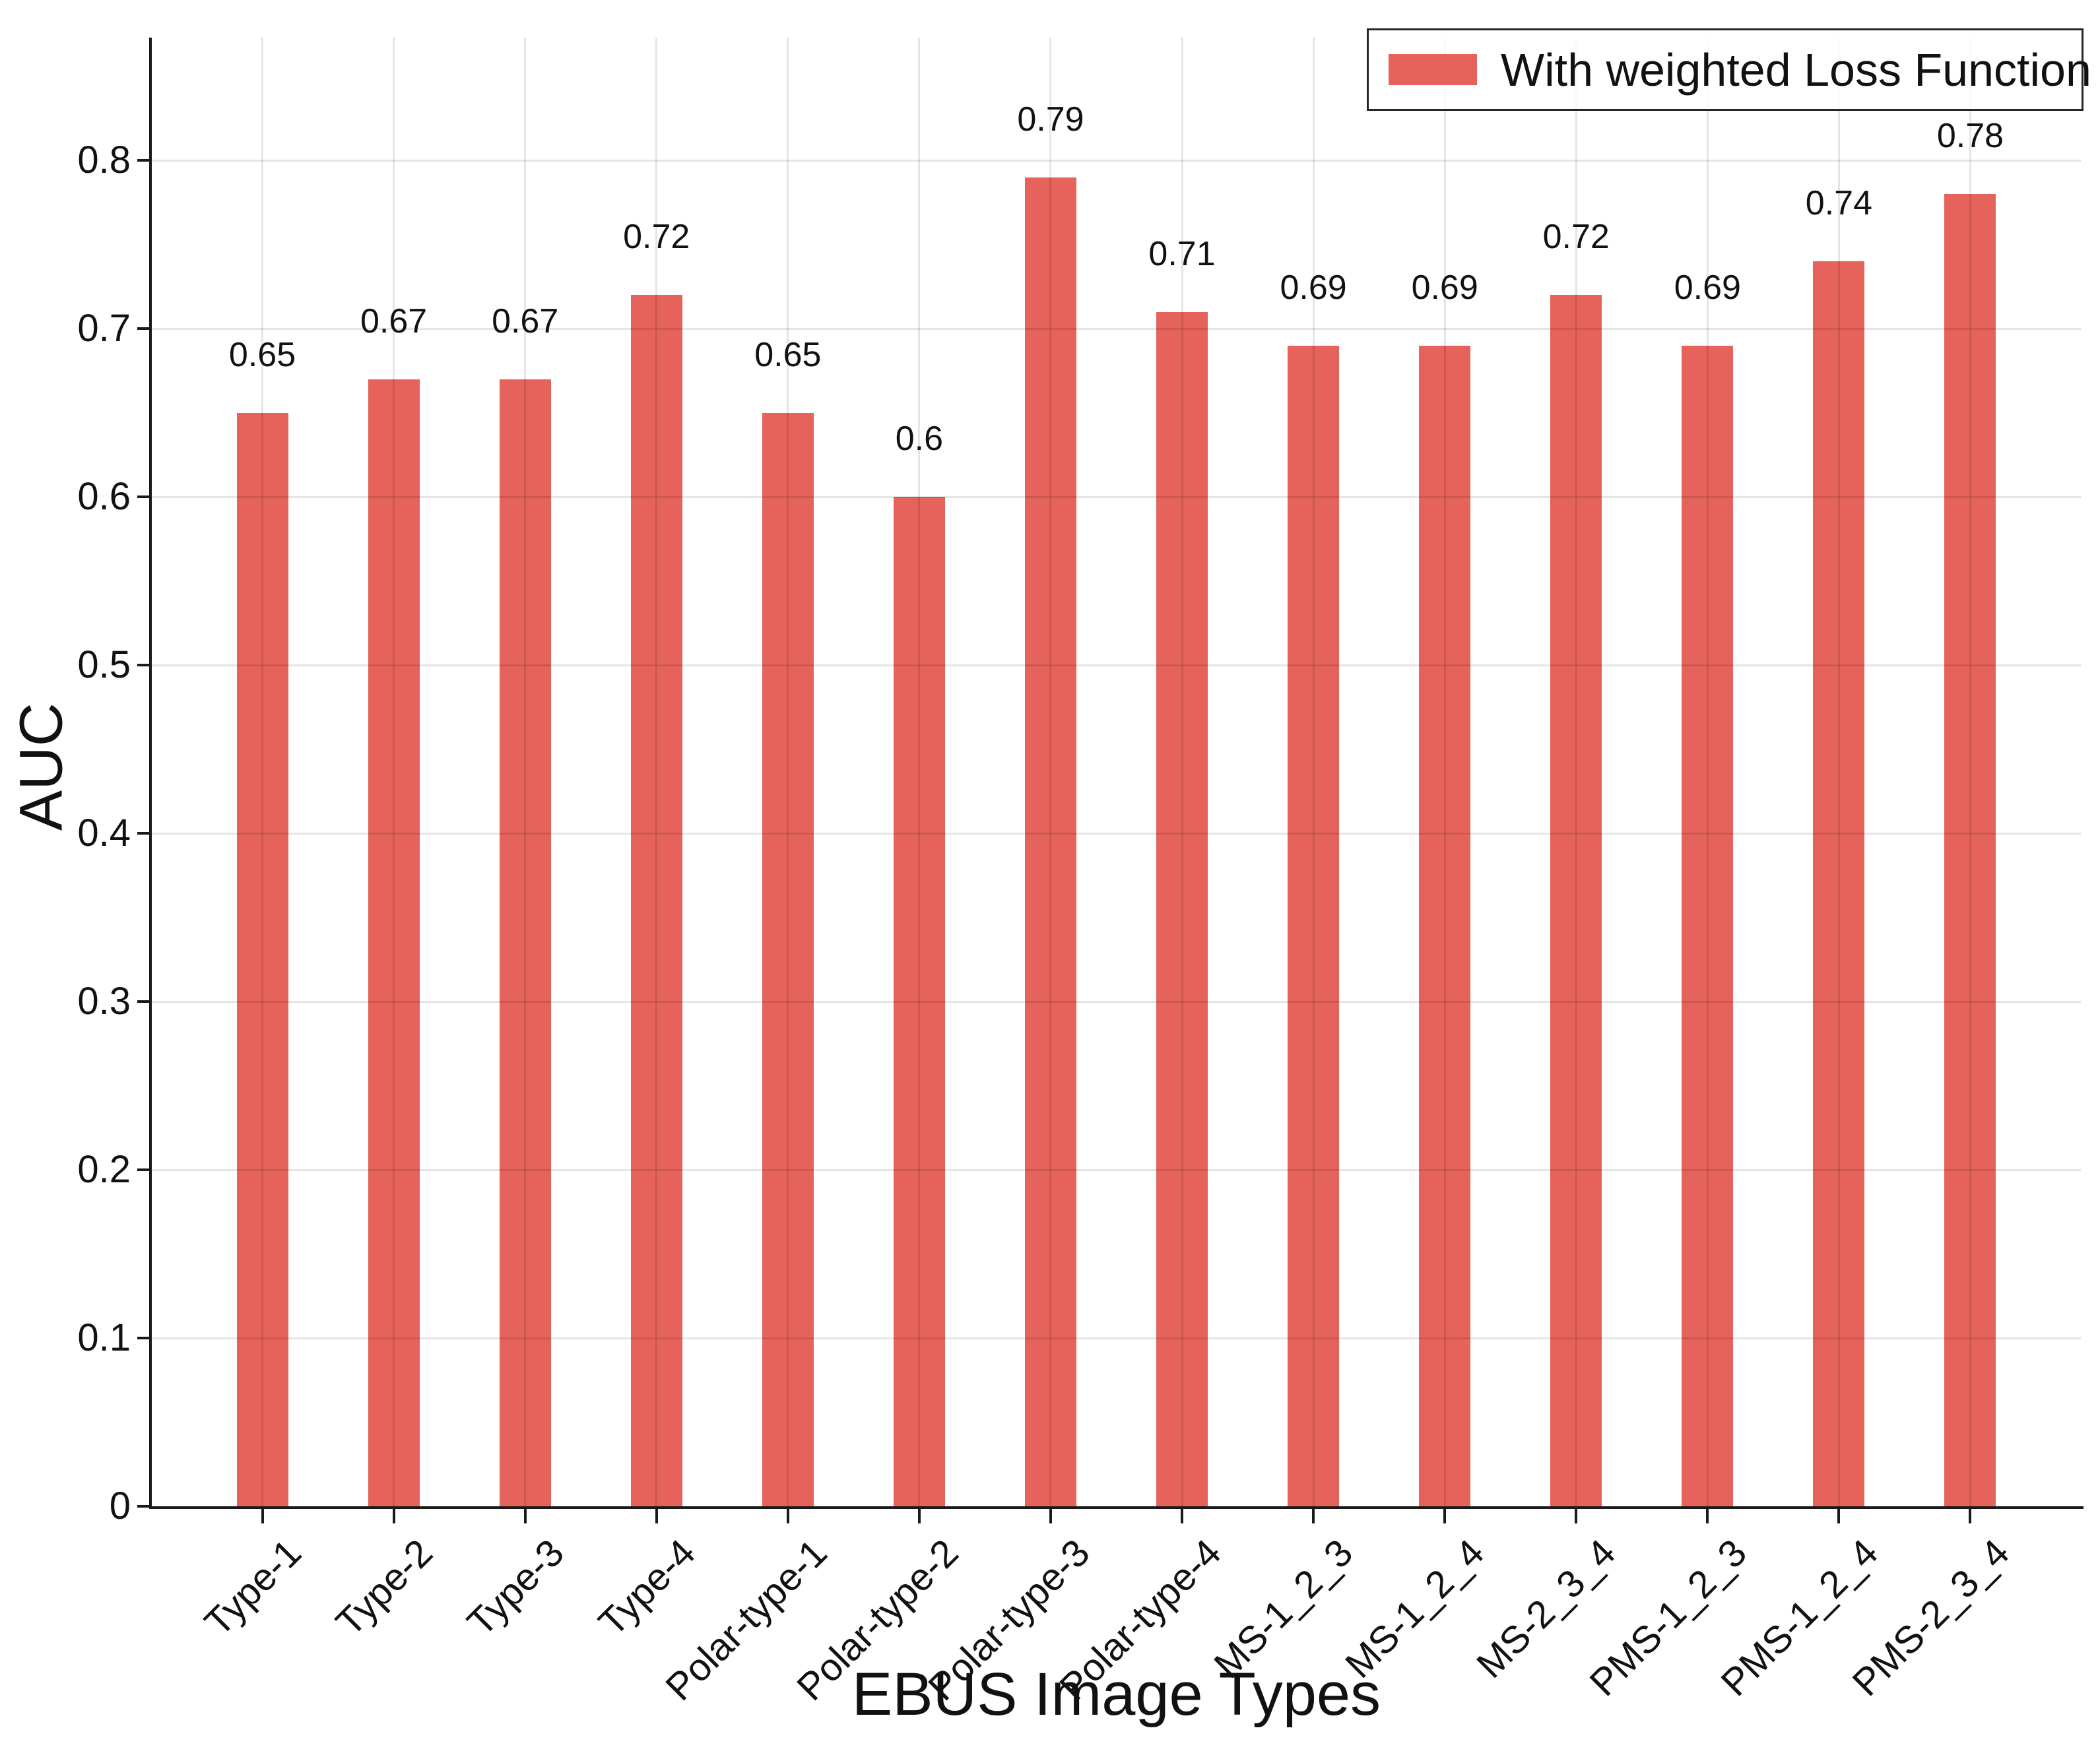 Image resolution: width=2100 pixels, height=1757 pixels. What do you see at coordinates (104, 833) in the screenshot?
I see `y-tick-label: 0.4` at bounding box center [104, 833].